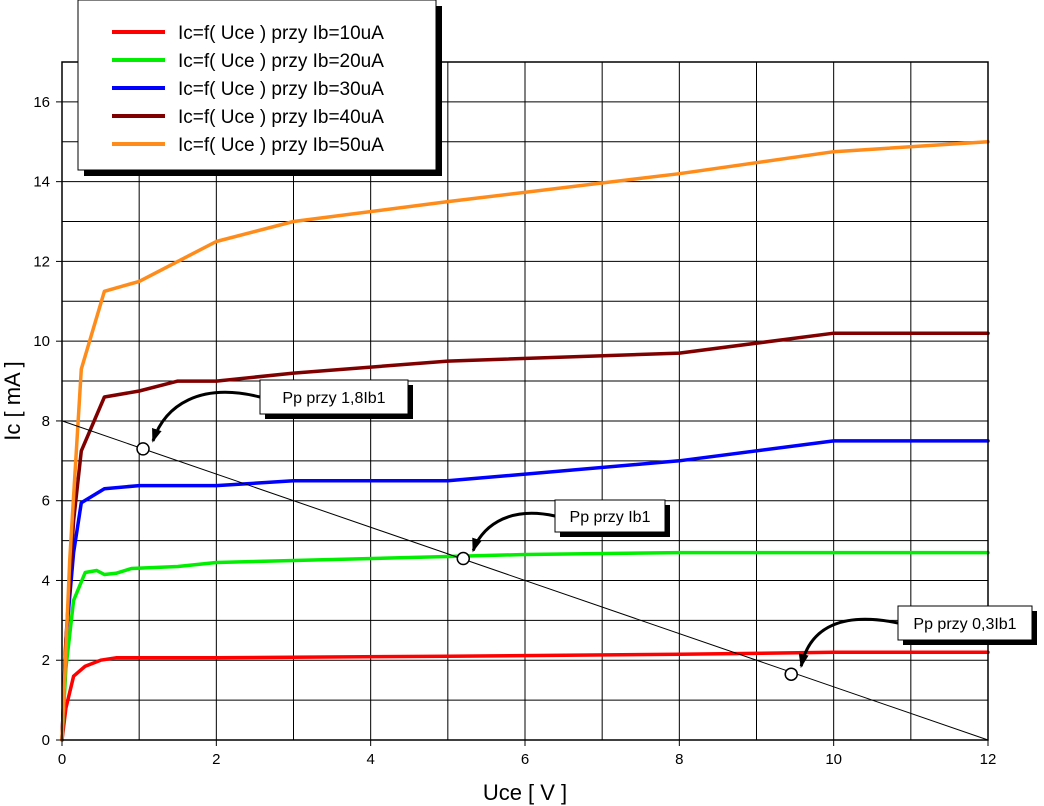  I want to click on x-tick-label: 4, so click(370, 759).